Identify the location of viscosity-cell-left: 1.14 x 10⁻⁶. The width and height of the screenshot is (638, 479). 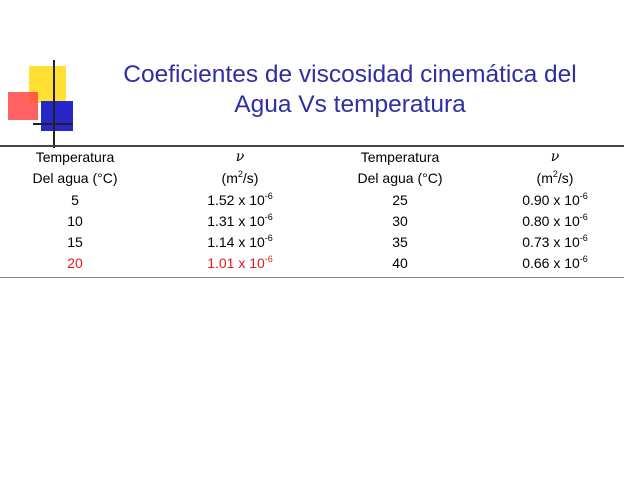
(240, 242).